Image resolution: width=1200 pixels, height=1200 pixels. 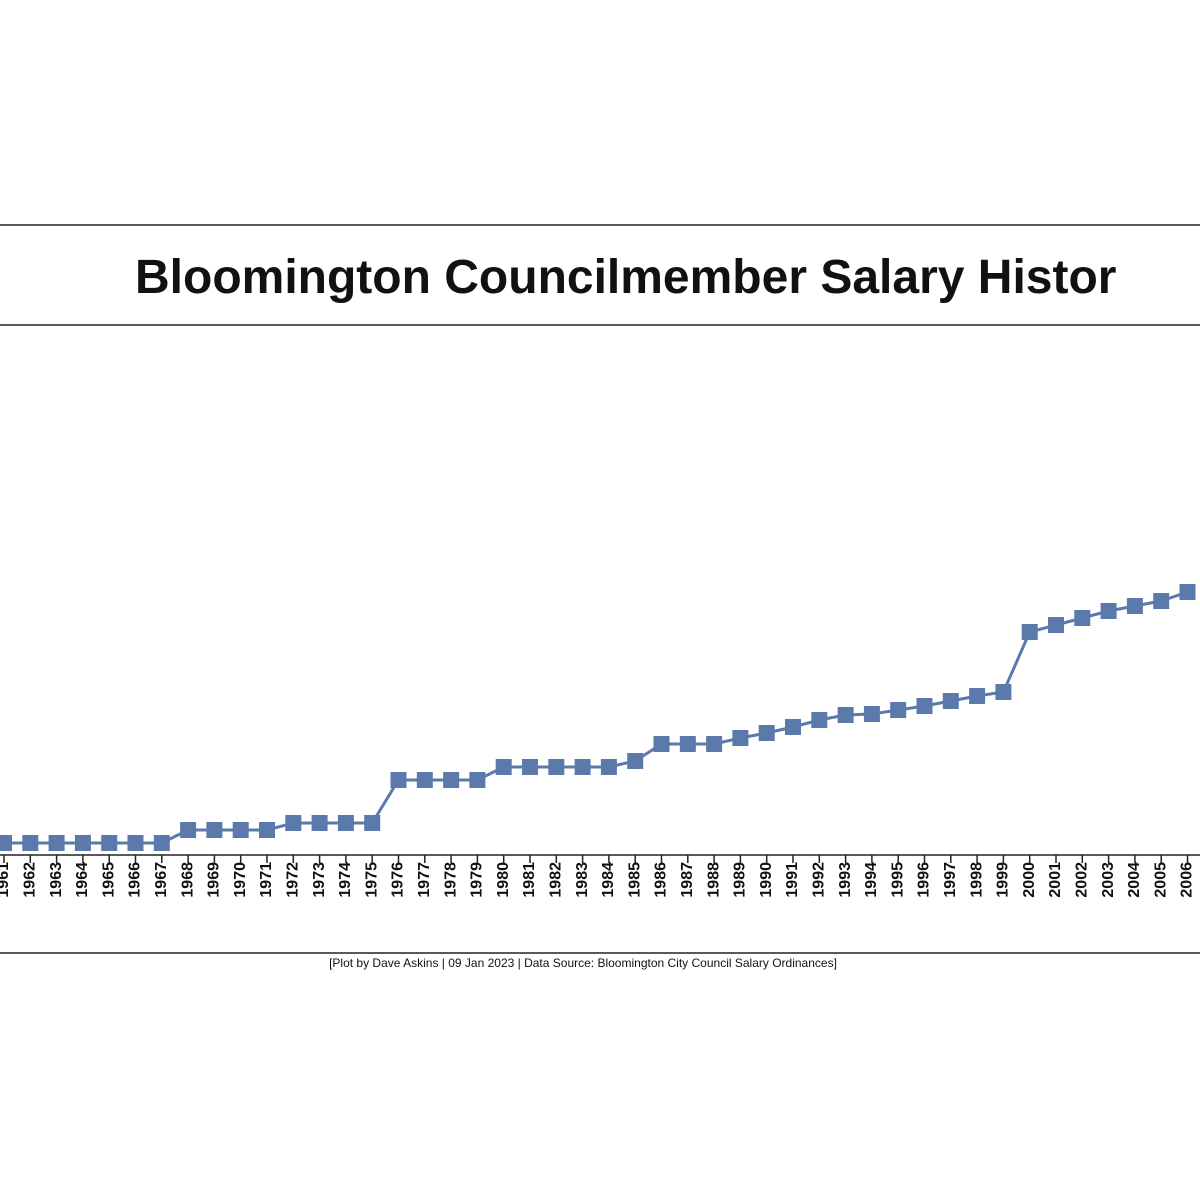 What do you see at coordinates (503, 880) in the screenshot?
I see `x-tick-label: 1980` at bounding box center [503, 880].